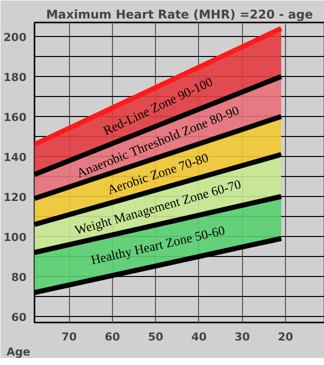 The width and height of the screenshot is (324, 365). What do you see at coordinates (156, 337) in the screenshot?
I see `x-tick-label: 50` at bounding box center [156, 337].